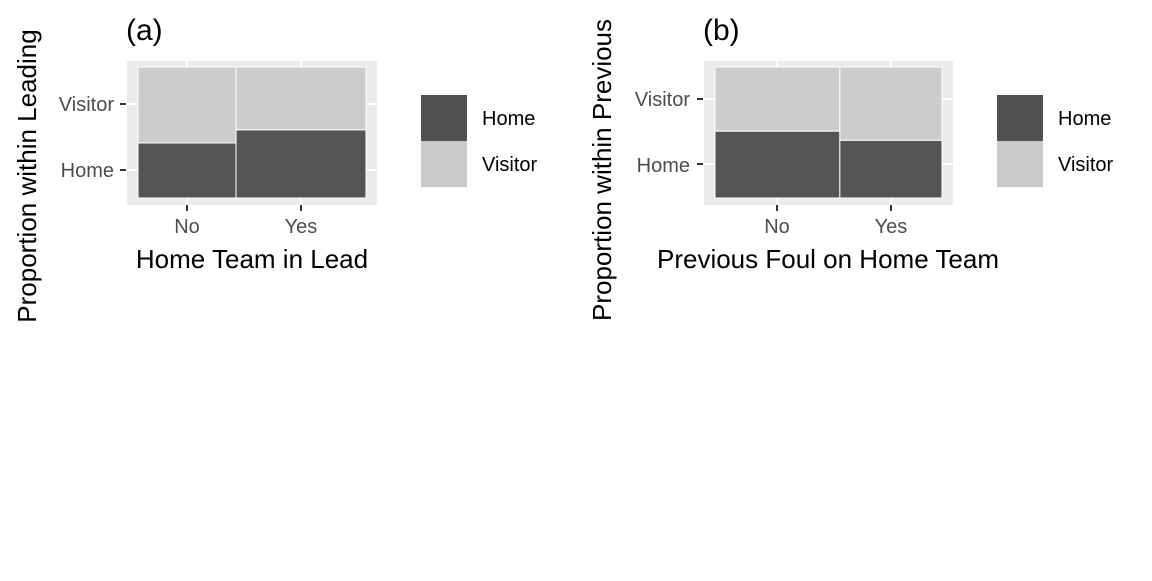  I want to click on panel-a-ytick-home: Home, so click(87, 171).